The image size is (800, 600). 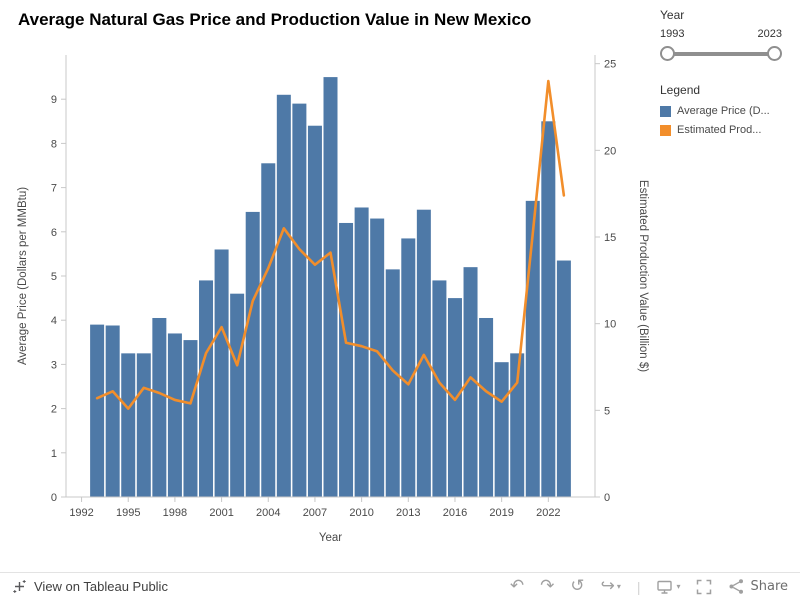 What do you see at coordinates (252, 354) in the screenshot?
I see `bar-2003` at bounding box center [252, 354].